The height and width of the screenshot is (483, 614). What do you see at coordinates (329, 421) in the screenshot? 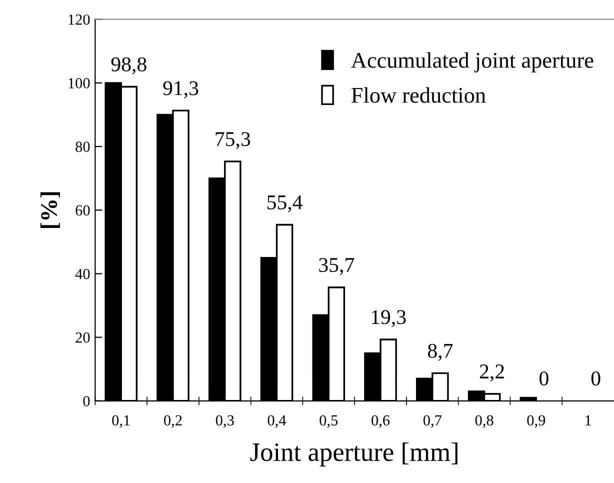
I see `x-tick-label: 0,5` at bounding box center [329, 421].